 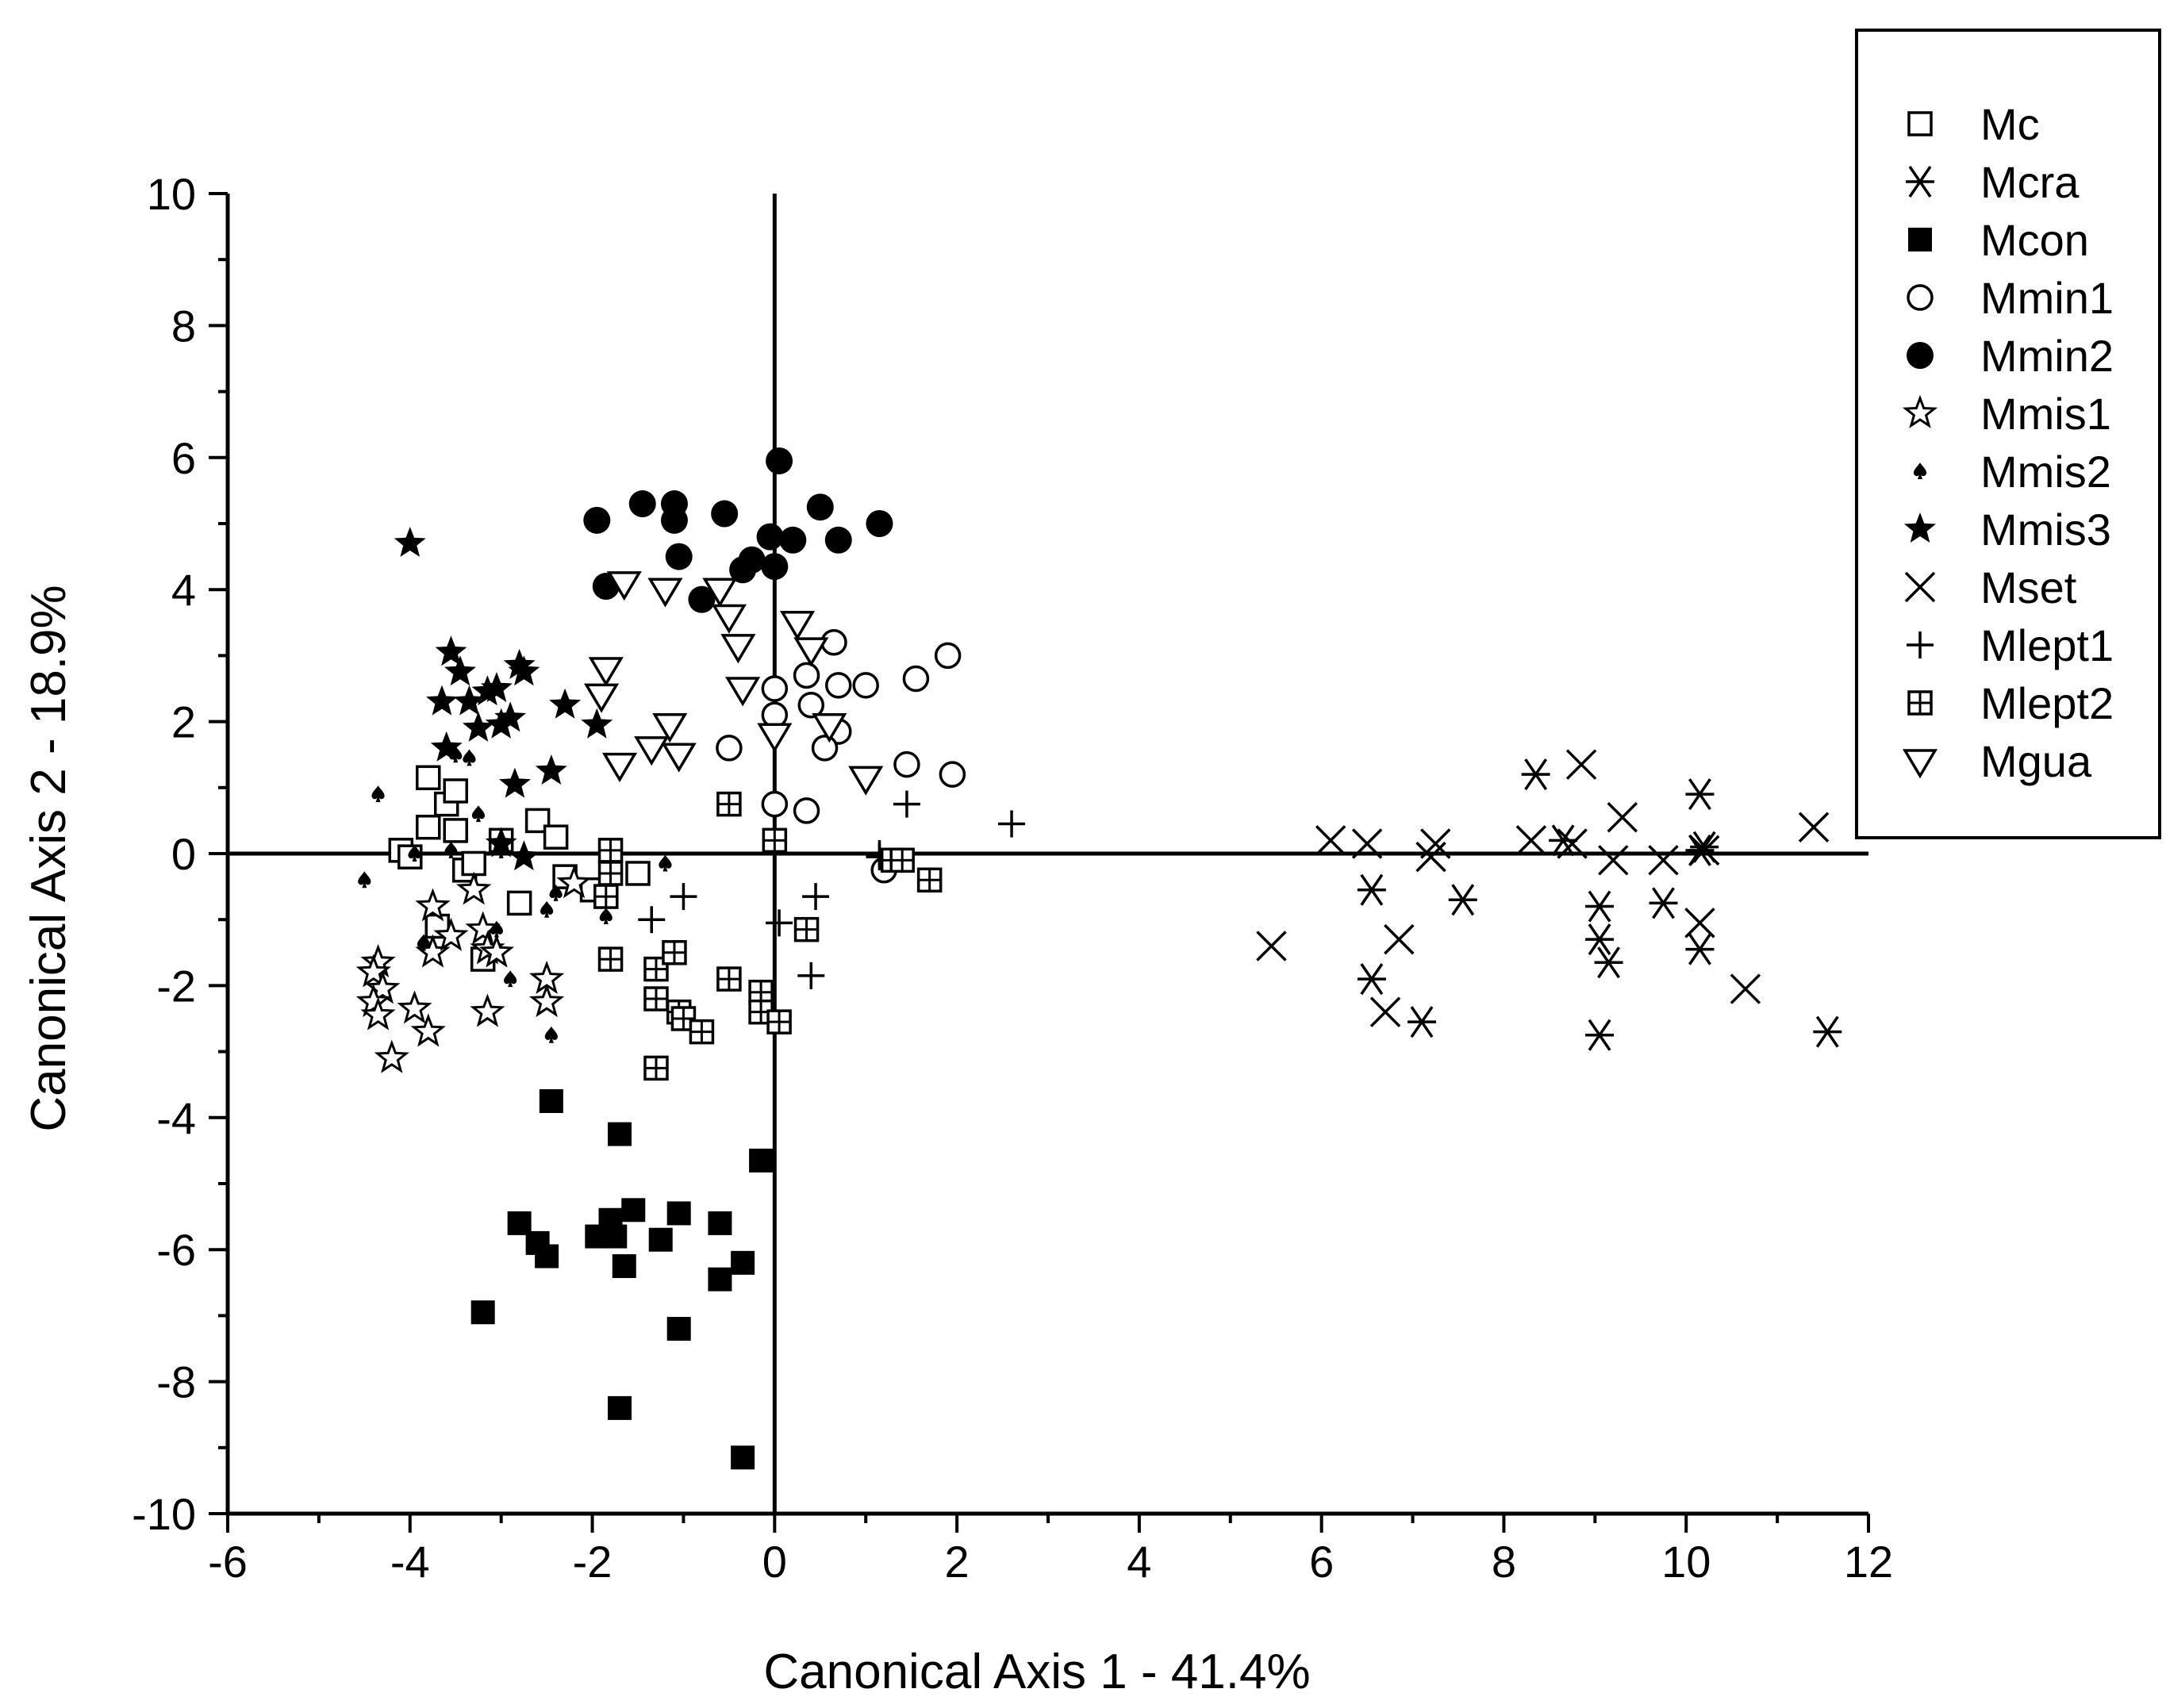 I want to click on legend-label: Mmis3, so click(x=2045, y=530).